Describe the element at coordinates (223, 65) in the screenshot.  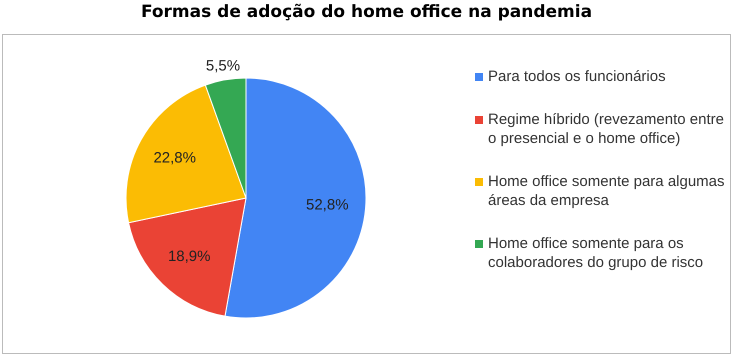
I see `data-label: 5,5%` at that location.